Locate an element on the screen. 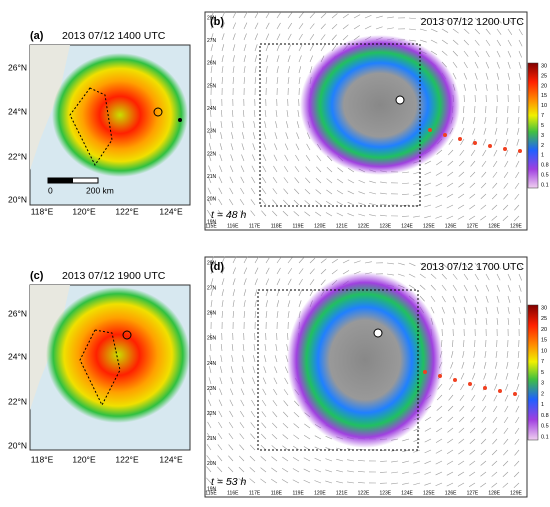 The height and width of the screenshot is (507, 550). lon-label: 127E is located at coordinates (473, 226).